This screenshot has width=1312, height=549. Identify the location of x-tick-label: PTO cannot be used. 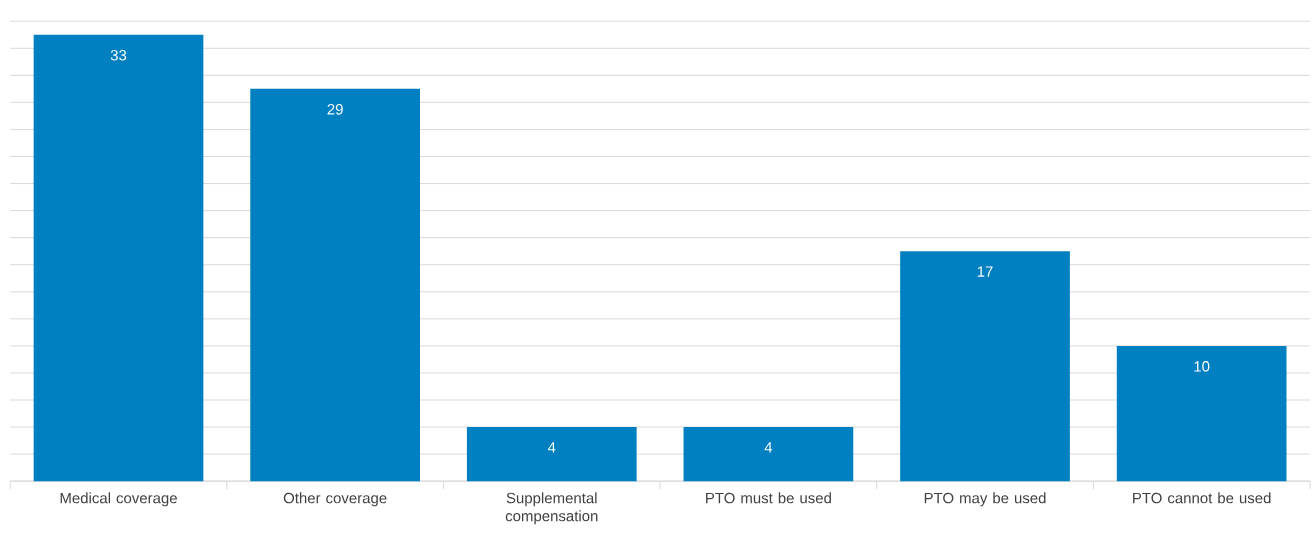
(1202, 498).